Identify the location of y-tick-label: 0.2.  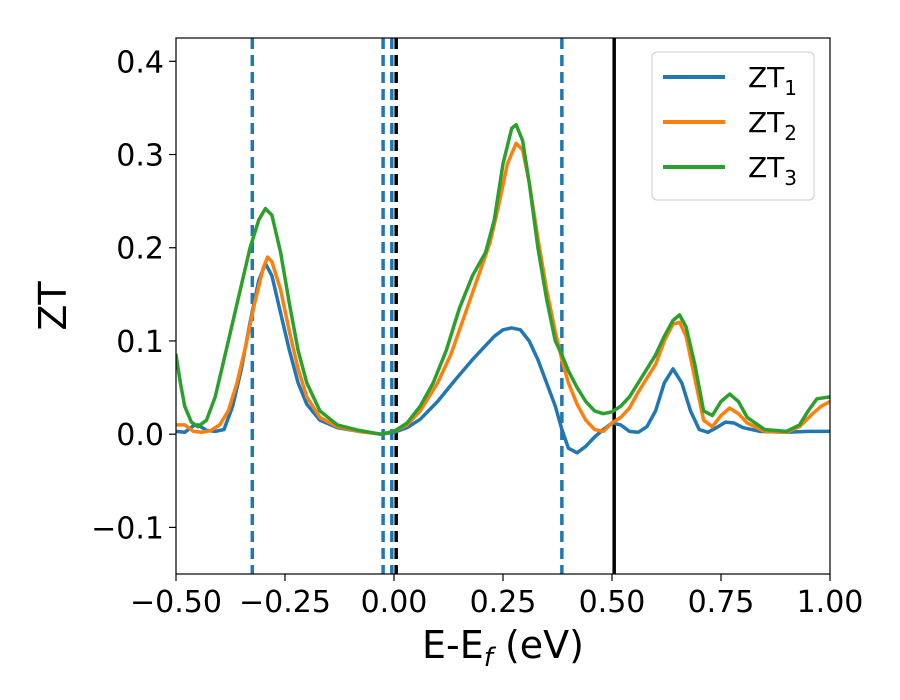
(140, 249).